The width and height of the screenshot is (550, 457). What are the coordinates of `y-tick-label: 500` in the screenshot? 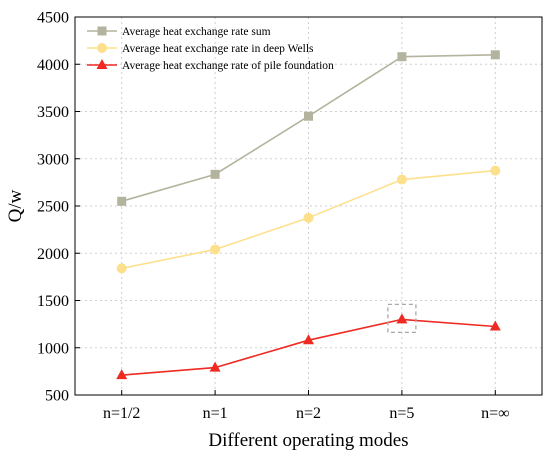 It's located at (57, 396).